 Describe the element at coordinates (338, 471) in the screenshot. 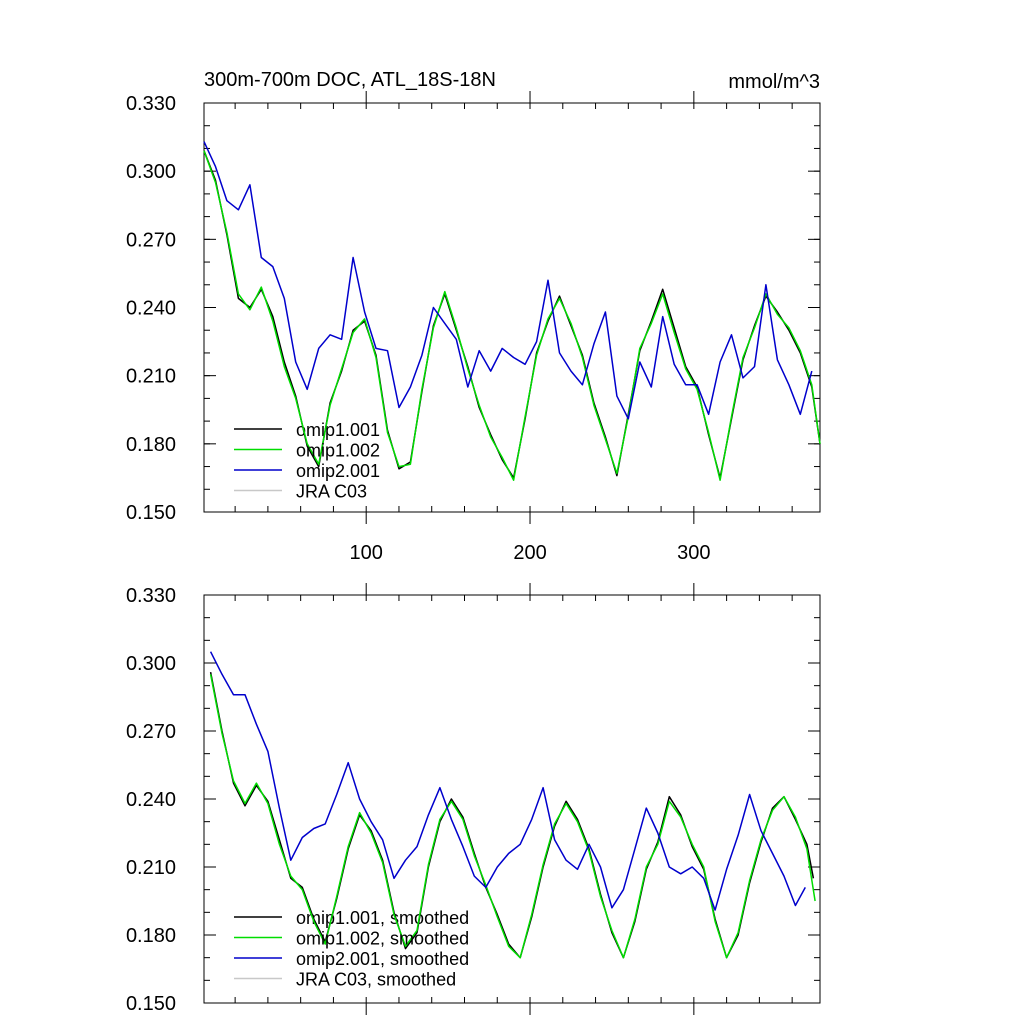

I see `legend-label-3: omip2.001` at that location.